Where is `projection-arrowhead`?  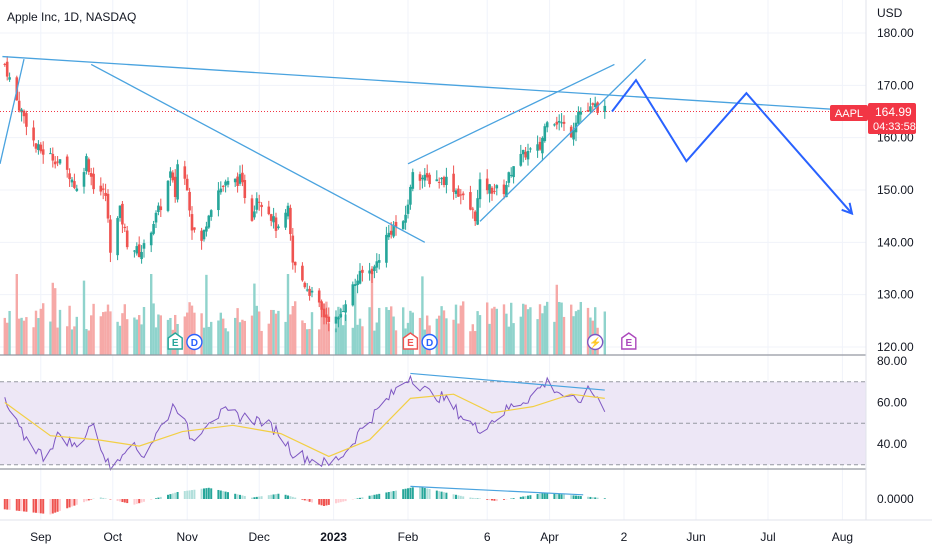 projection-arrowhead is located at coordinates (847, 209).